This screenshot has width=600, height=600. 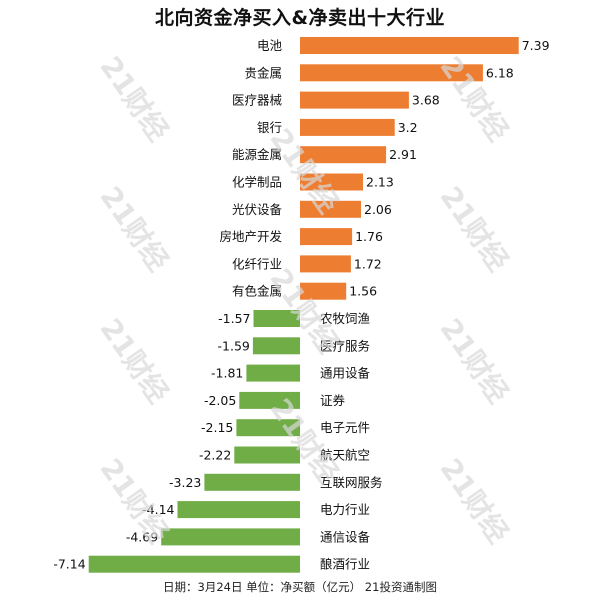 What do you see at coordinates (234, 345) in the screenshot?
I see `value-label-11: -1.59` at bounding box center [234, 345].